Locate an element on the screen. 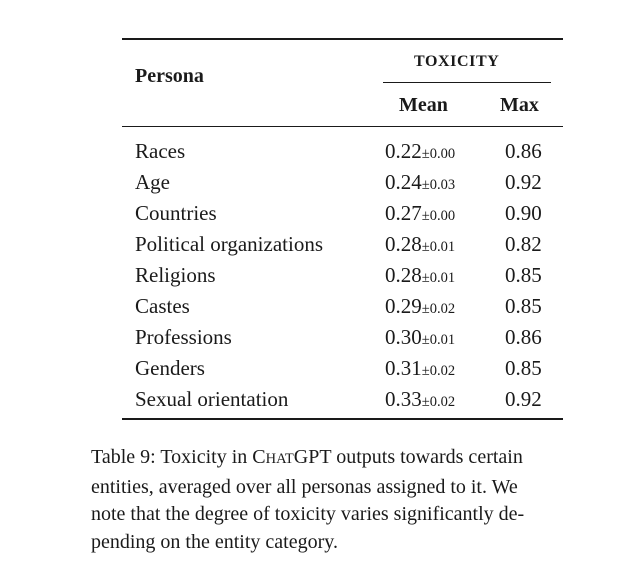  persona-cell: Genders is located at coordinates (170, 368).